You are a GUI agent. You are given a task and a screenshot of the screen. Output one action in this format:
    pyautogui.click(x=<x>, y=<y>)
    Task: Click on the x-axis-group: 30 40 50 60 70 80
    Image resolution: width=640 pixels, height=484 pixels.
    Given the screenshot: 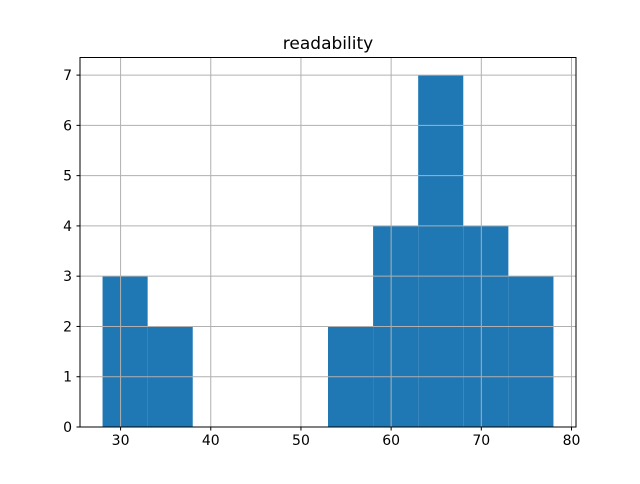 What is the action you would take?
    pyautogui.click(x=346, y=438)
    